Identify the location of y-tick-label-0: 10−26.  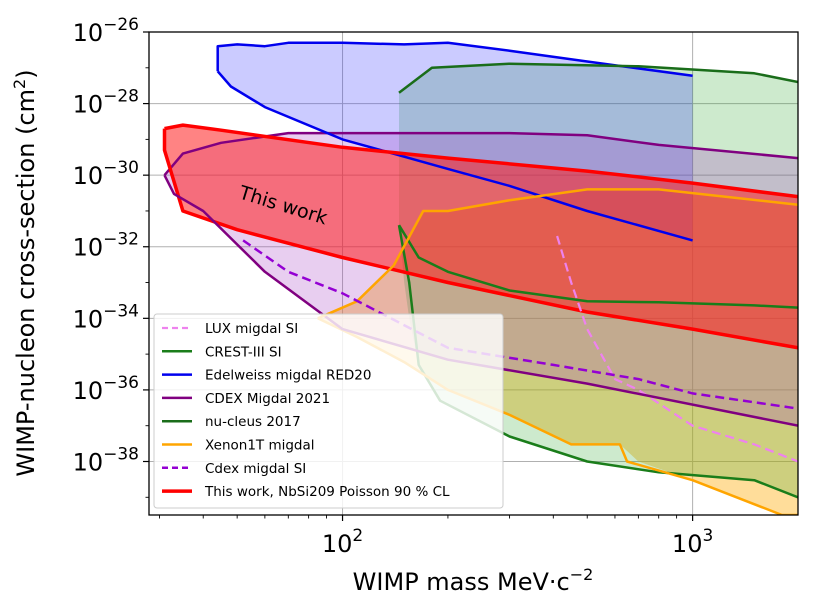
(106, 31).